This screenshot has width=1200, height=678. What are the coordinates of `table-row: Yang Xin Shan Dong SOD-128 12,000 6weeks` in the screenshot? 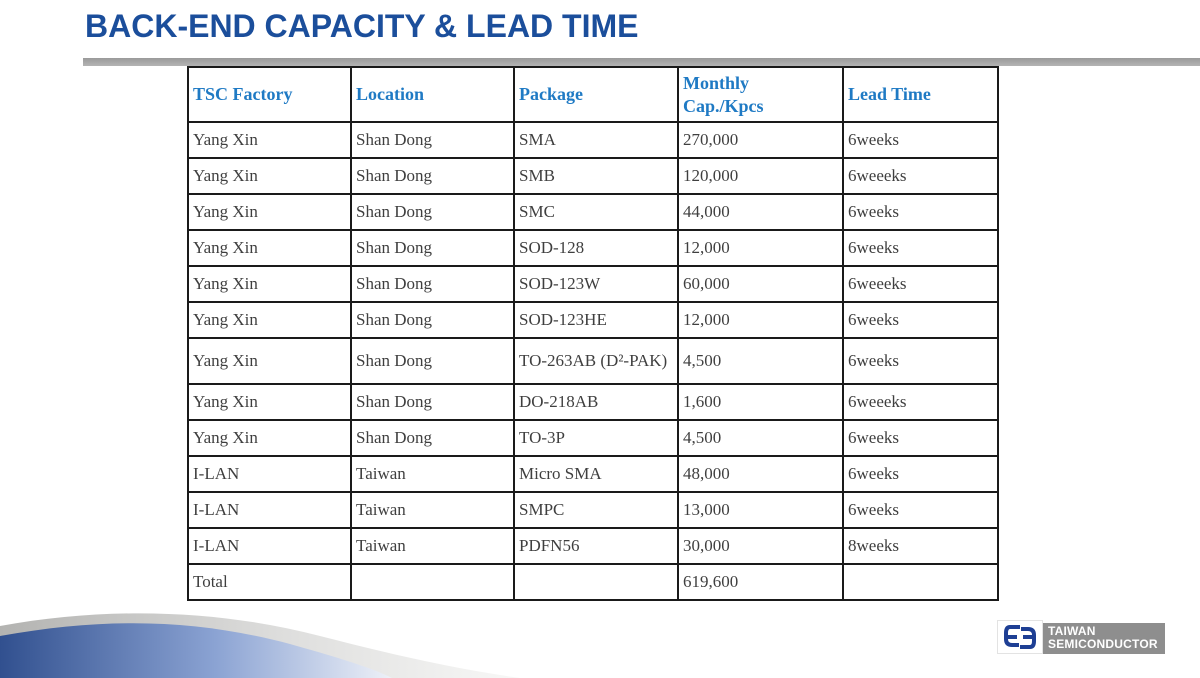 It's located at (593, 248).